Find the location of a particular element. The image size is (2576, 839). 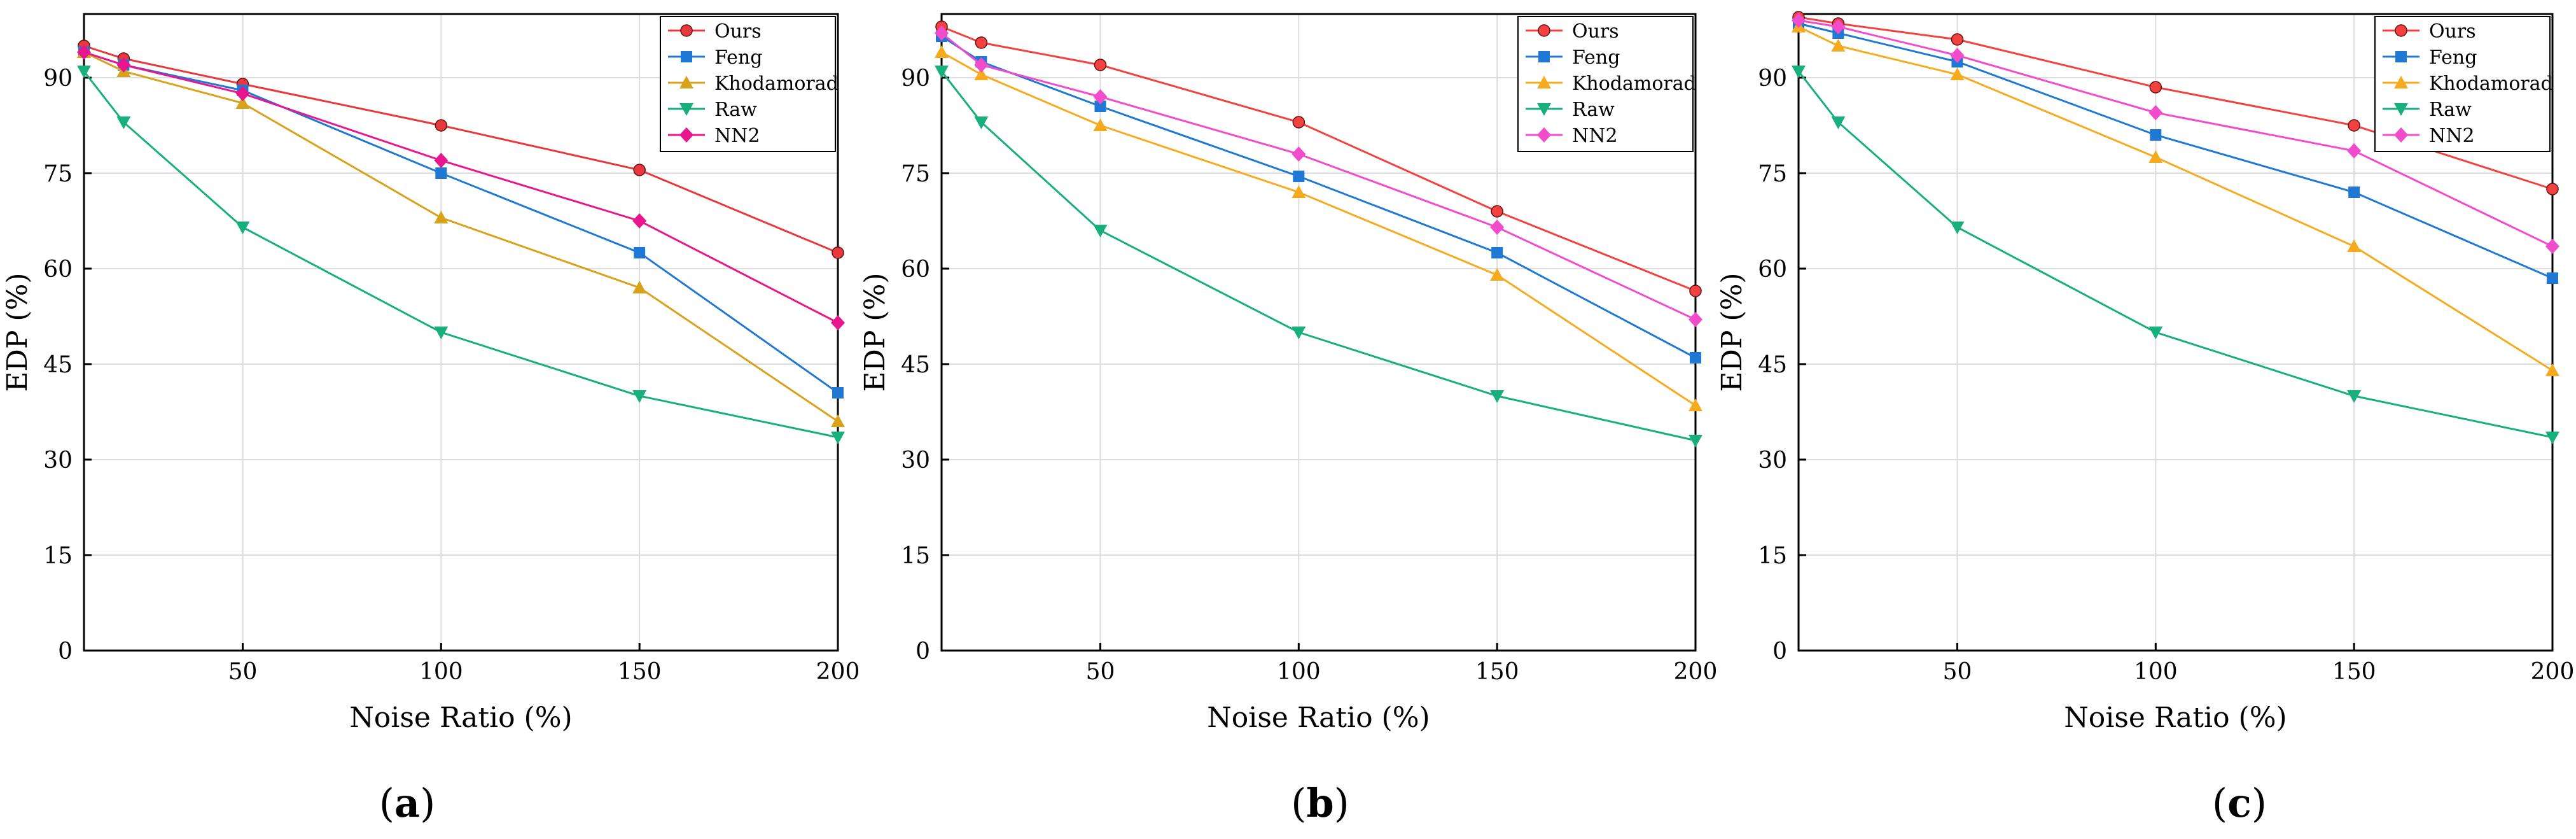

y-tick-label: 15 is located at coordinates (1772, 556).